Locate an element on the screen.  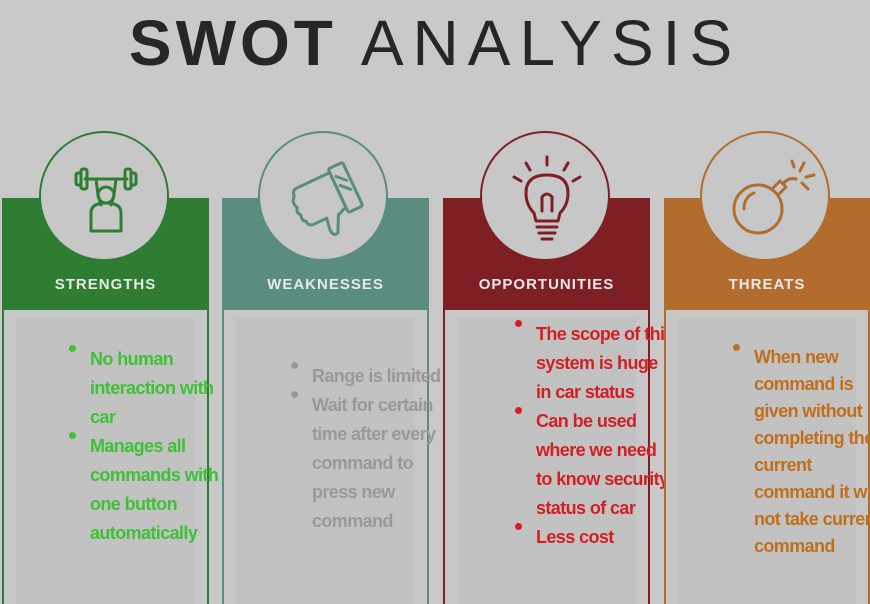
strengths-panel is located at coordinates (105, 457).